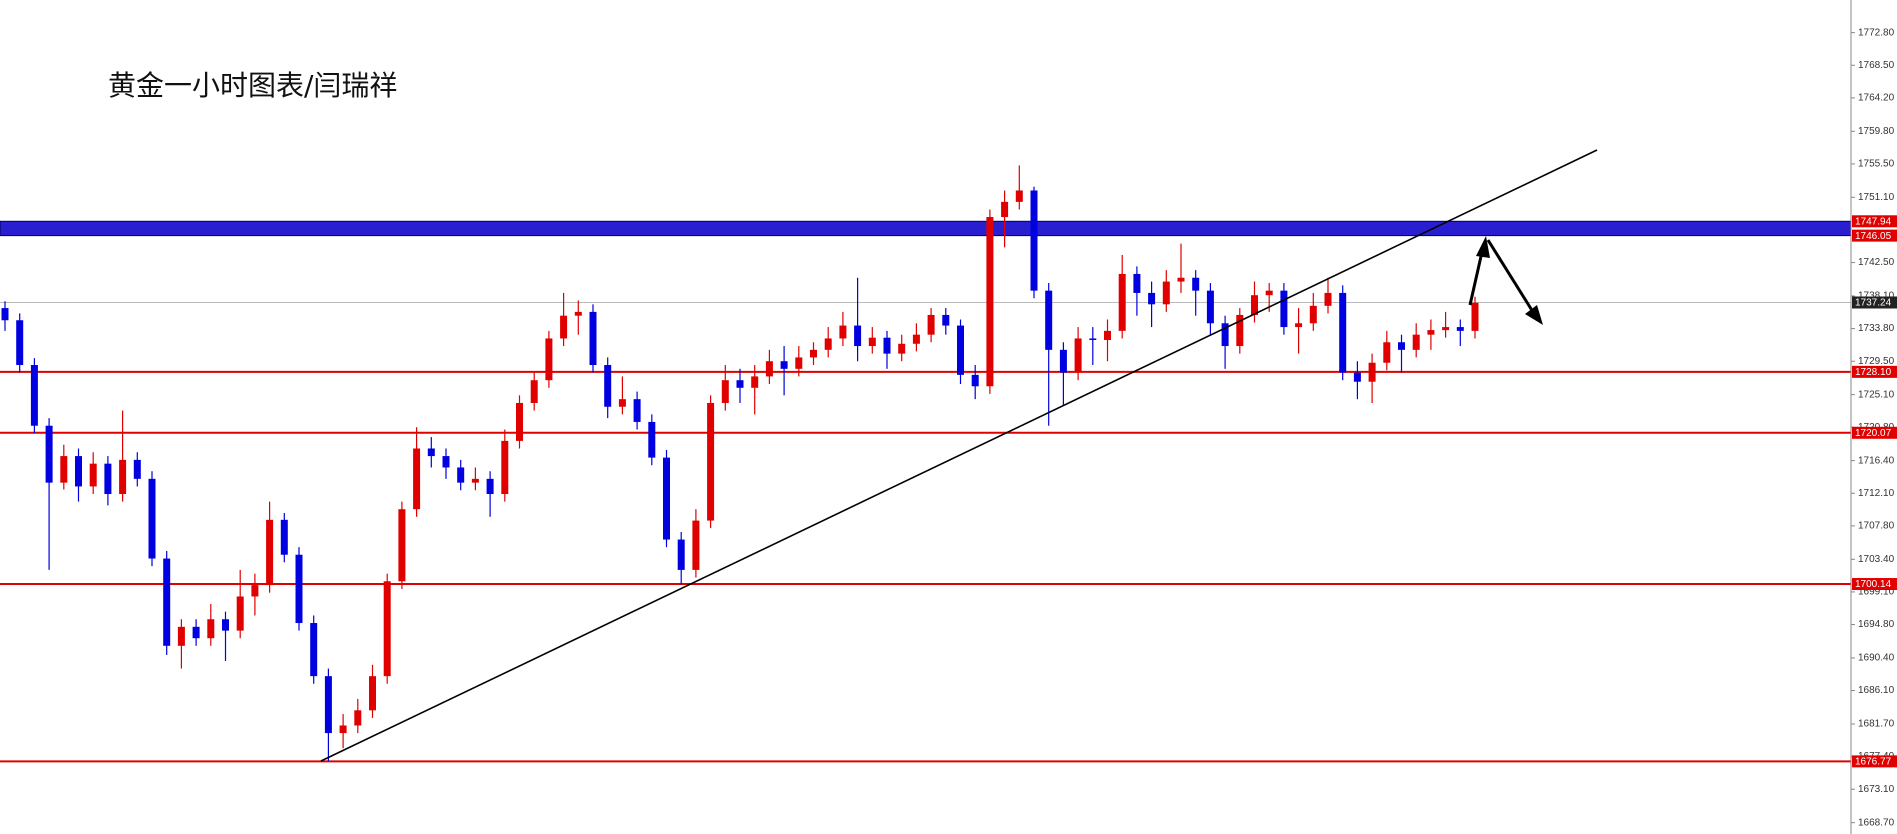 The width and height of the screenshot is (1897, 834). I want to click on y-tick-label: 1725.10, so click(1876, 394).